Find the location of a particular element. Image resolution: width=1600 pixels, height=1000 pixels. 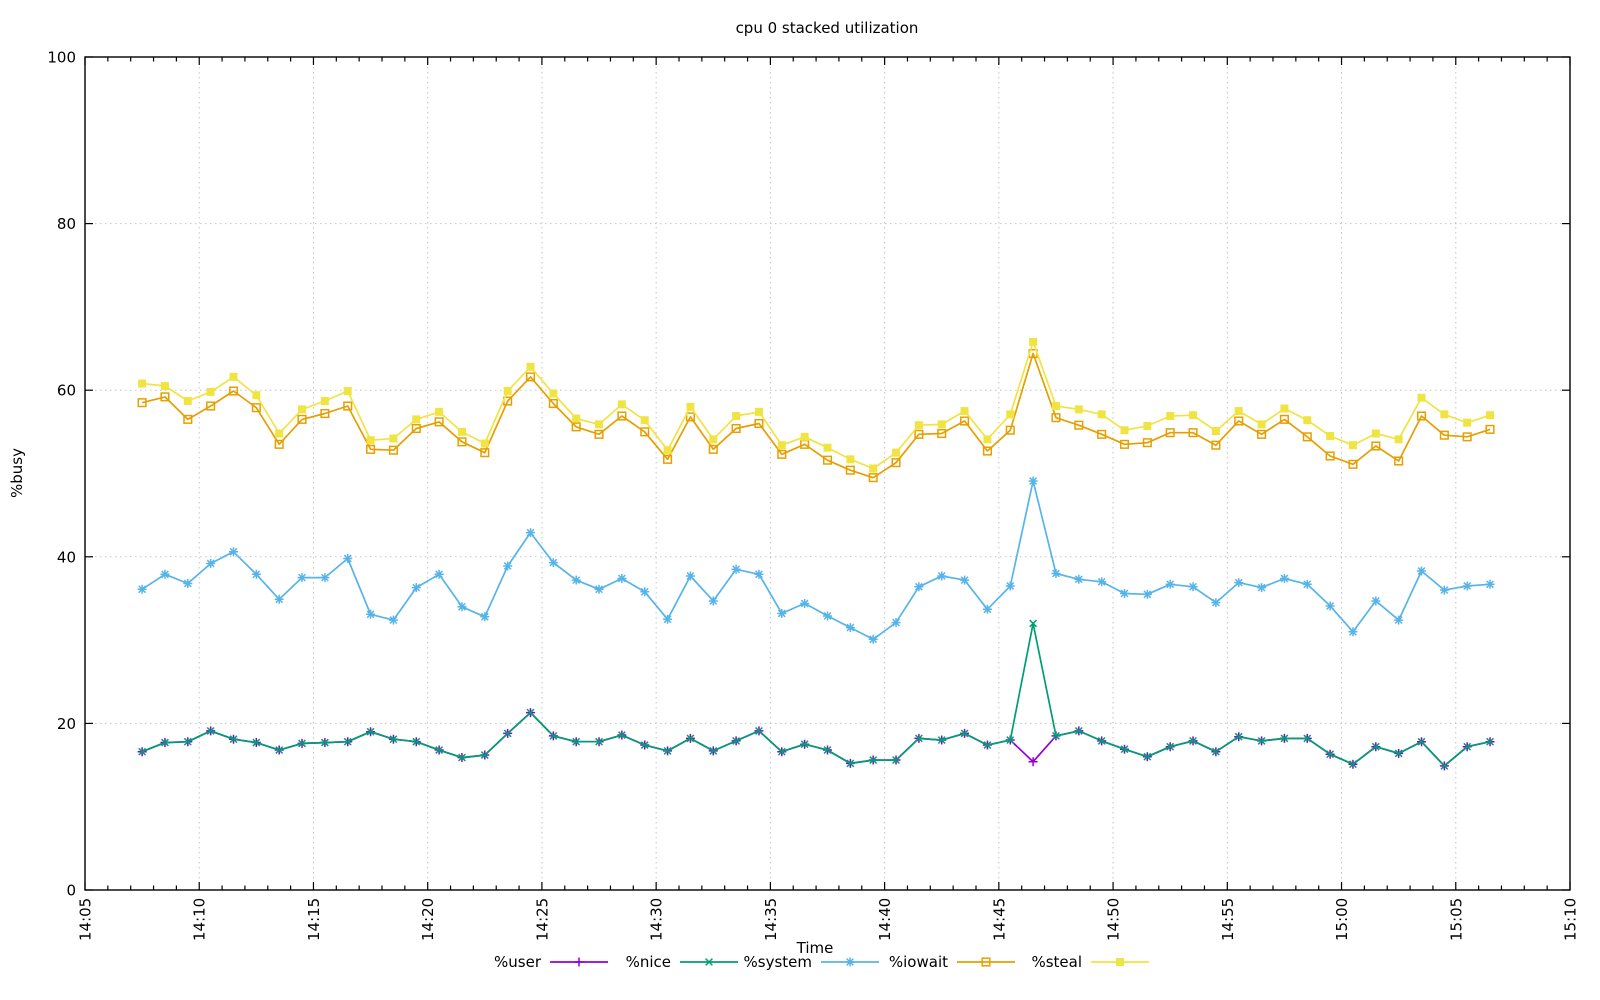

series-iowait is located at coordinates (816, 415).